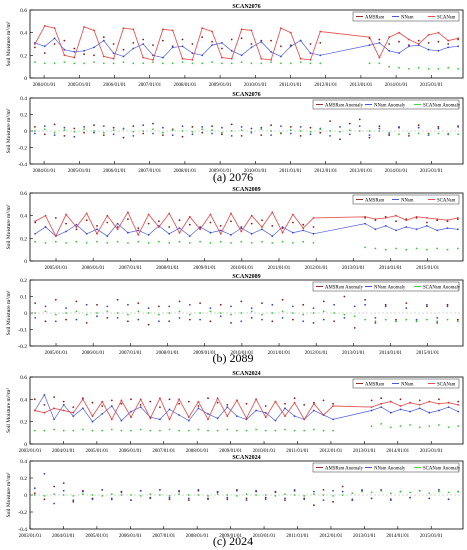  I want to click on x-tick-label: 2011/01/01, so click(279, 353).